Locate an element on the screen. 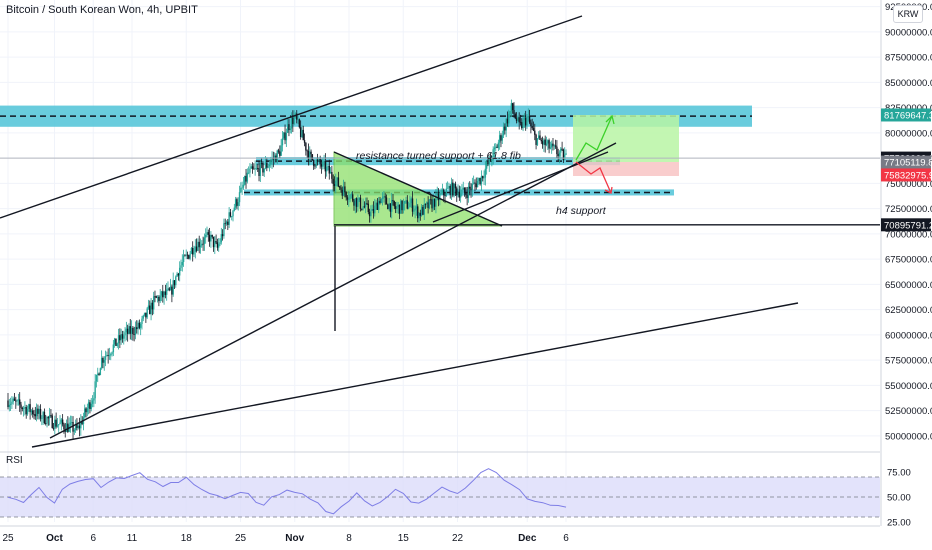  price-badge-bg is located at coordinates (906, 175).